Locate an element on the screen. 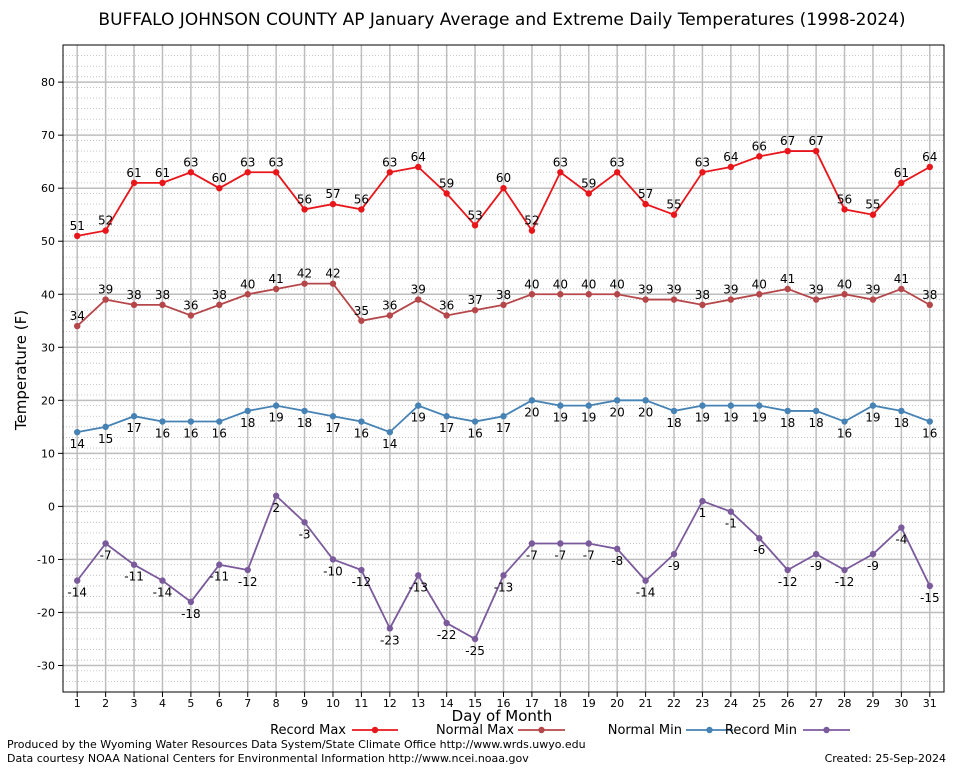 This screenshot has height=768, width=954. x-tick-label: 21 is located at coordinates (646, 703).